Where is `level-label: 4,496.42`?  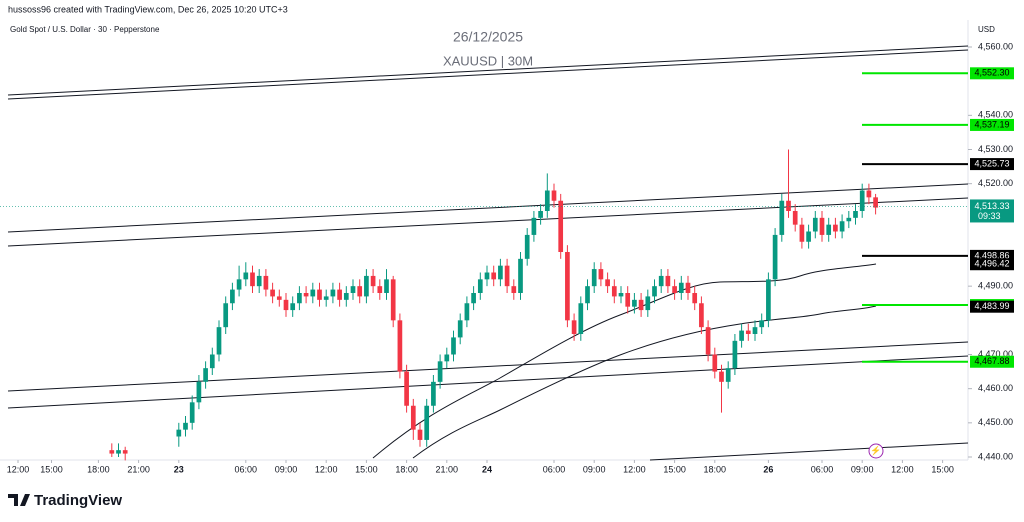 level-label: 4,496.42 is located at coordinates (991, 264).